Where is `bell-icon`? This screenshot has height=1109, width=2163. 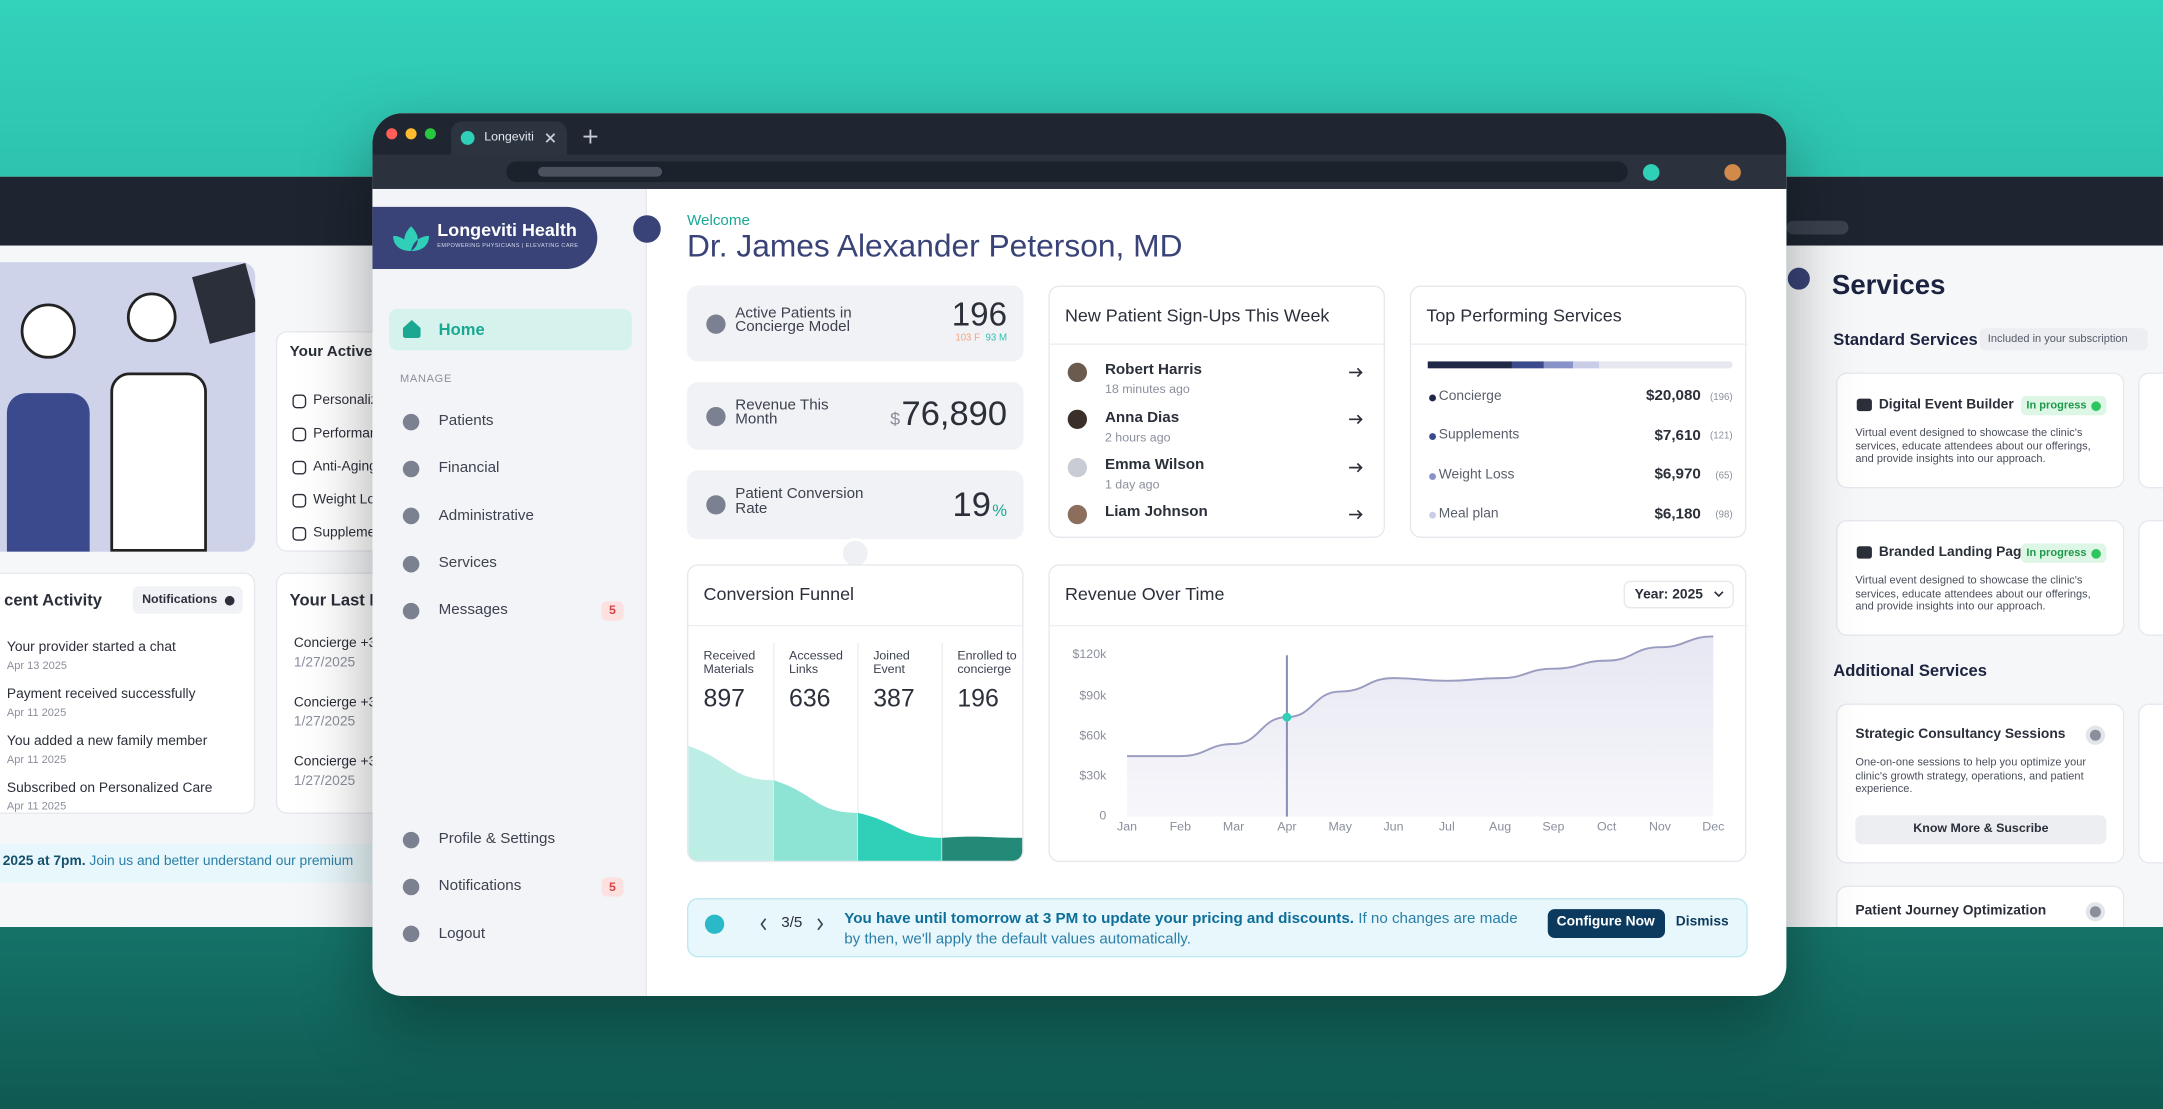 bell-icon is located at coordinates (229, 600).